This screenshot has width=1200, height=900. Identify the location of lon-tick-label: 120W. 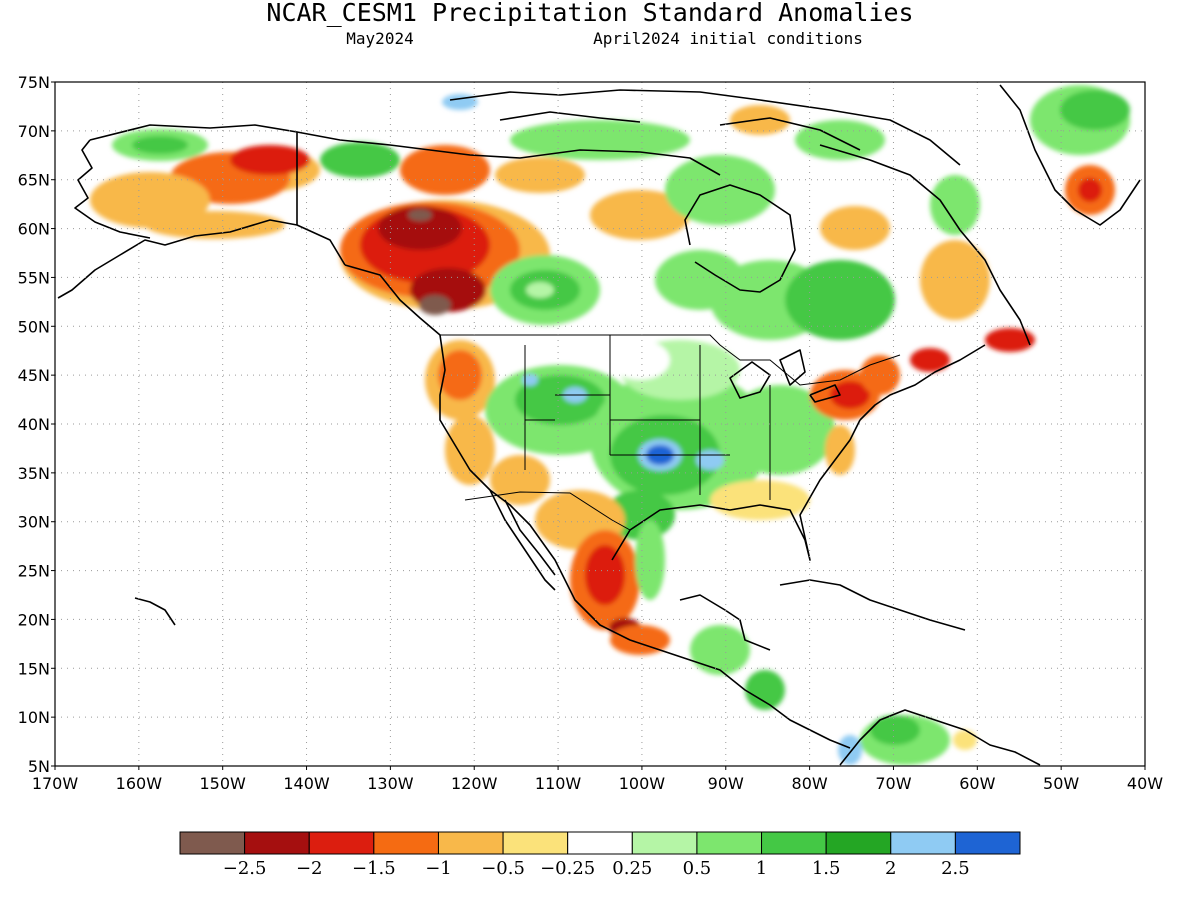
(474, 783).